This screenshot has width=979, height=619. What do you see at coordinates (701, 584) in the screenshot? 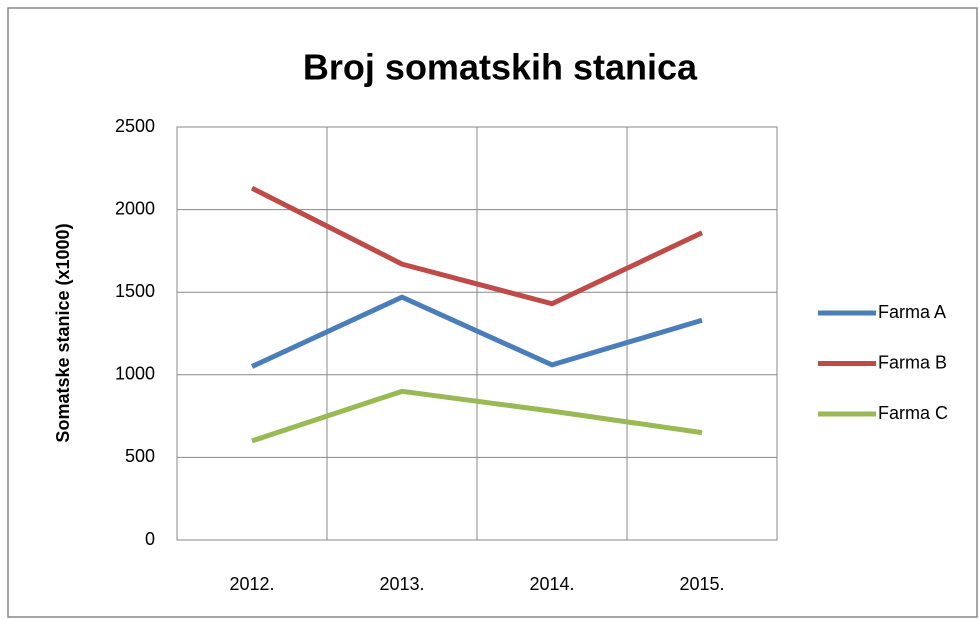
I see `x-tick-label: 2015.` at bounding box center [701, 584].